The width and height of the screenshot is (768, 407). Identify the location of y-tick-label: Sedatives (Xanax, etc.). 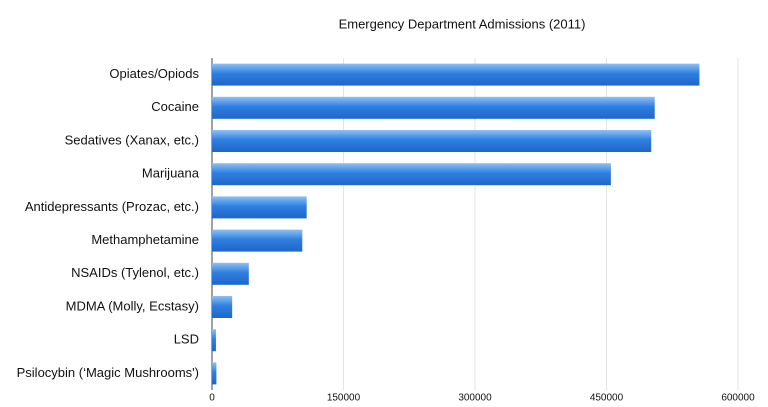
(132, 139).